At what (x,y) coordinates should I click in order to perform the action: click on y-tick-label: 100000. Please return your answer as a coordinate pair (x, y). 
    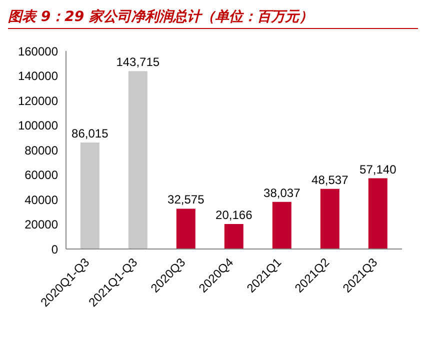
    Looking at the image, I should click on (38, 125).